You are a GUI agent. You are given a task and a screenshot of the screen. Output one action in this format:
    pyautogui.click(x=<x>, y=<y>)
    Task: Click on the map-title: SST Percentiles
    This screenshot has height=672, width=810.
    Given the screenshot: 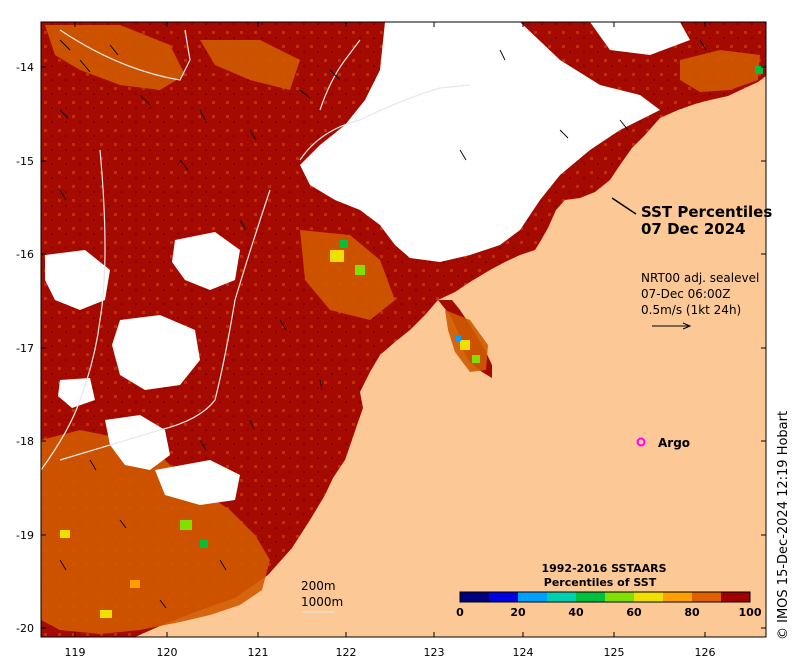 What is the action you would take?
    pyautogui.click(x=706, y=212)
    